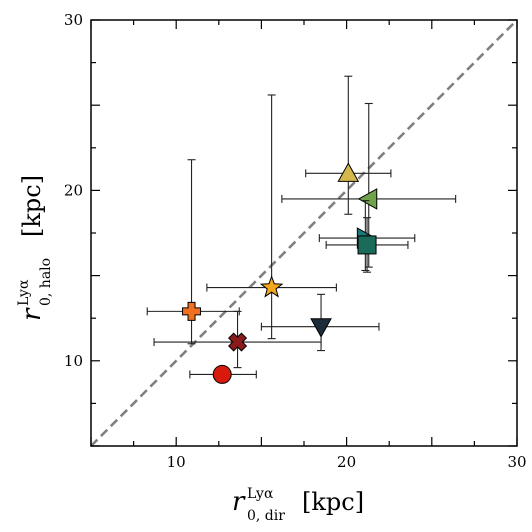 The image size is (532, 532). What do you see at coordinates (32, 206) in the screenshot?
I see `y-axis-unit: [kpc]` at bounding box center [32, 206].